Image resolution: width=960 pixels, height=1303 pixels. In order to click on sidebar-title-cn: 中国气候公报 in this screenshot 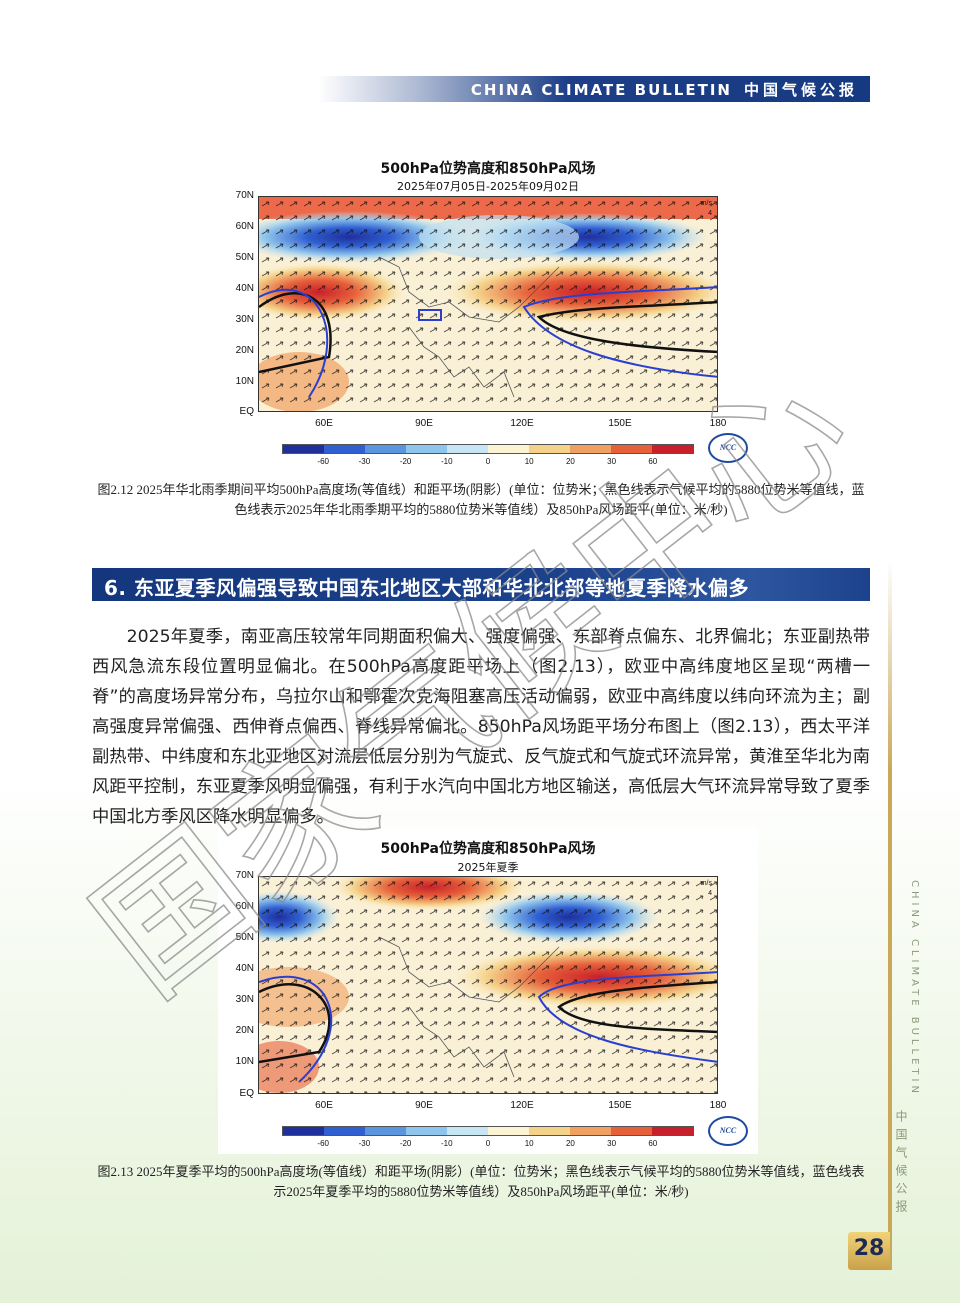, I will do `click(901, 1164)`.